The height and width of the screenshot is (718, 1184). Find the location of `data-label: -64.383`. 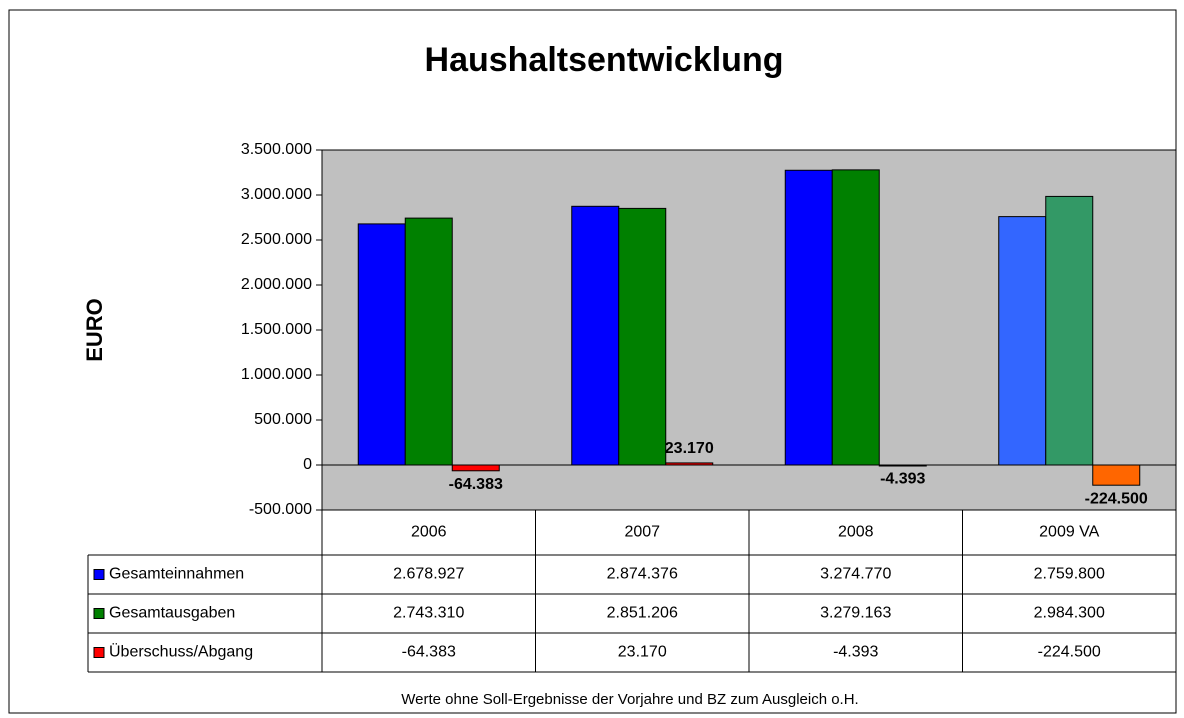

data-label: -64.383 is located at coordinates (476, 484).